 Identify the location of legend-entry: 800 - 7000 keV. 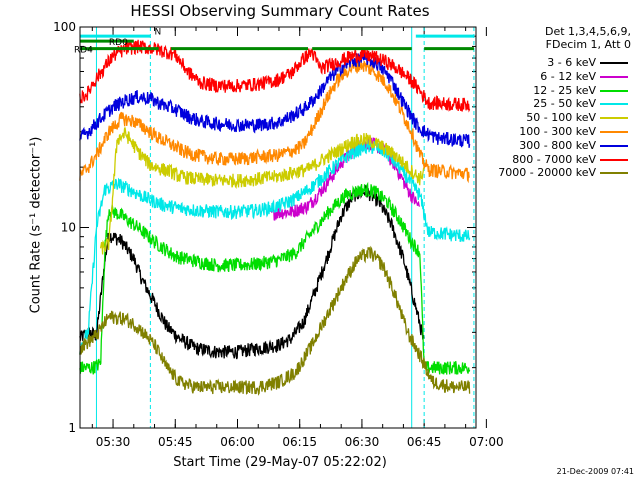
(558, 159).